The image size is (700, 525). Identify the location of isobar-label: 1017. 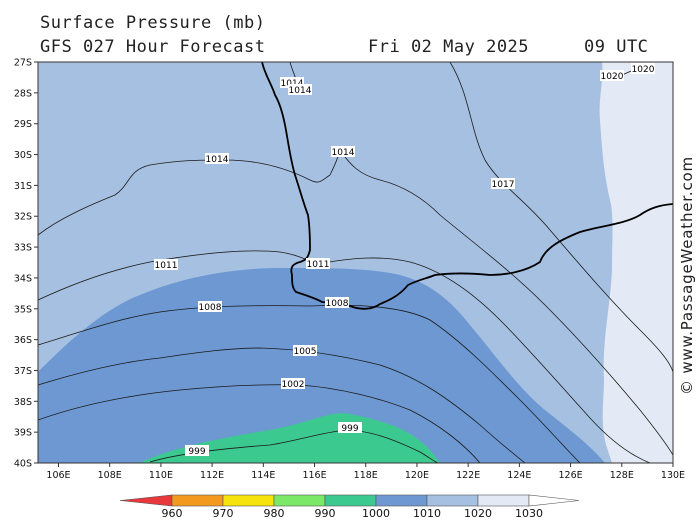
(503, 185).